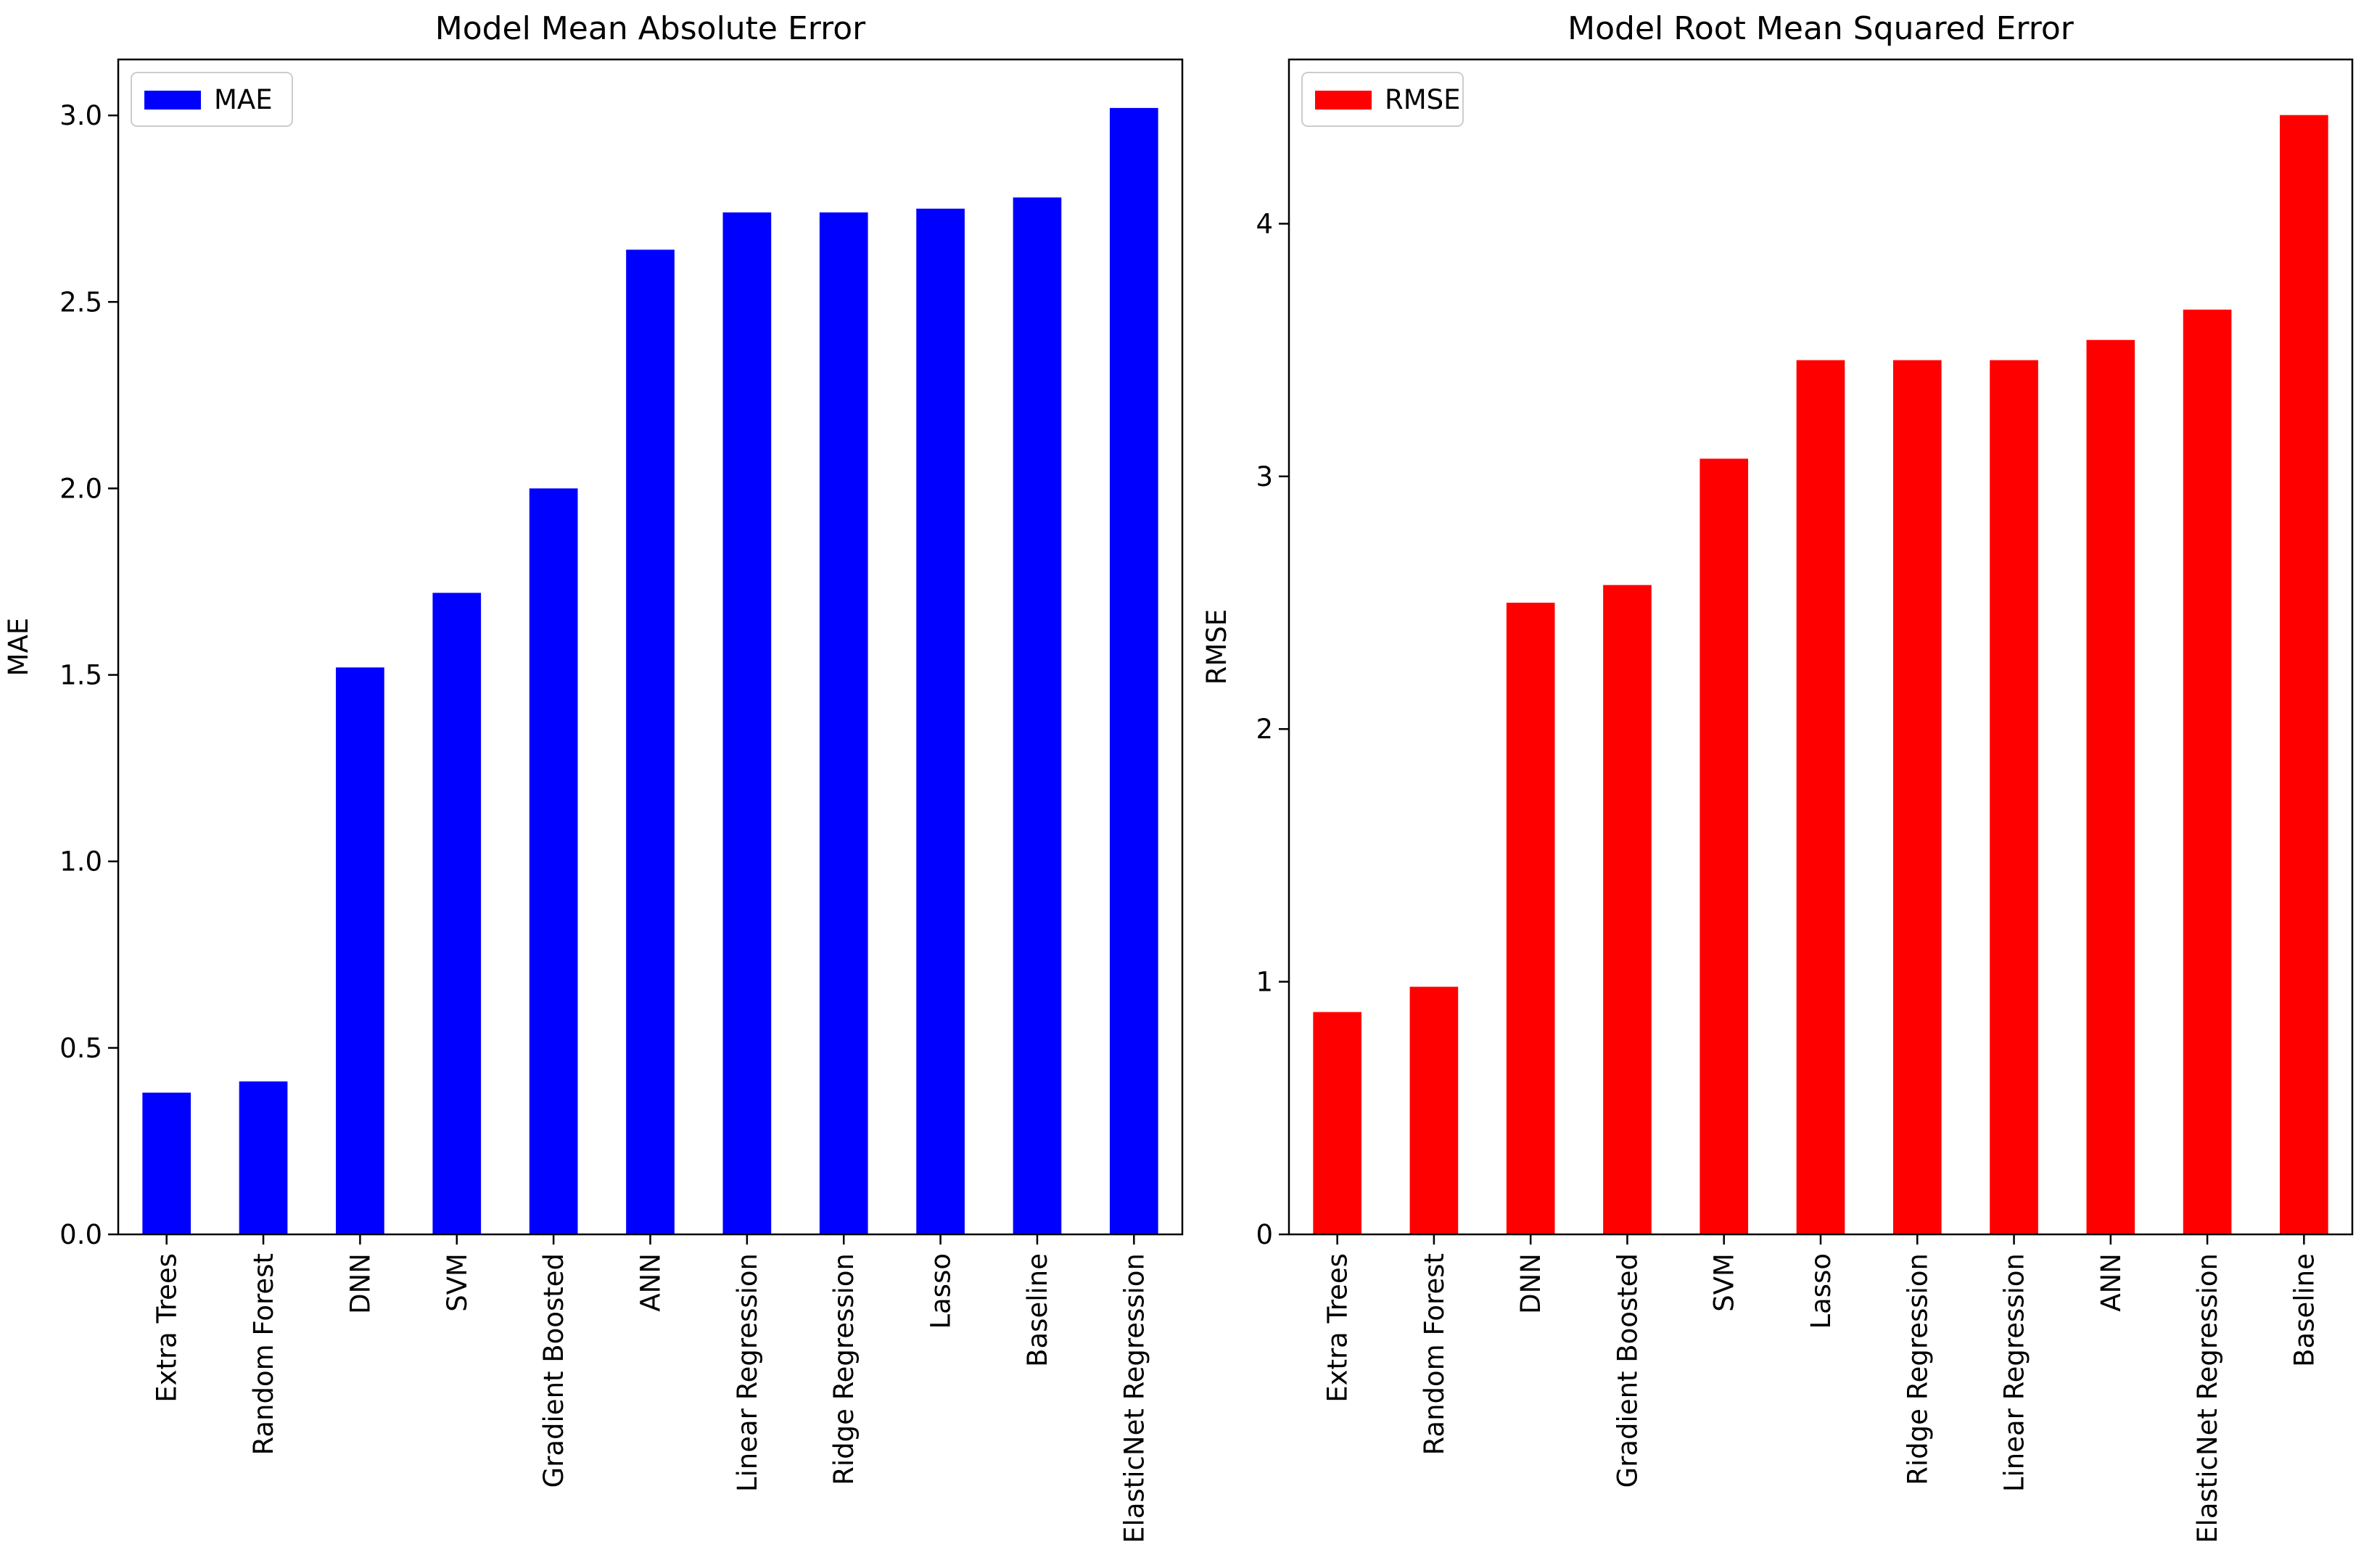 Image resolution: width=2369 pixels, height=1568 pixels. I want to click on chart-2-legend: RMSE, so click(1382, 99).